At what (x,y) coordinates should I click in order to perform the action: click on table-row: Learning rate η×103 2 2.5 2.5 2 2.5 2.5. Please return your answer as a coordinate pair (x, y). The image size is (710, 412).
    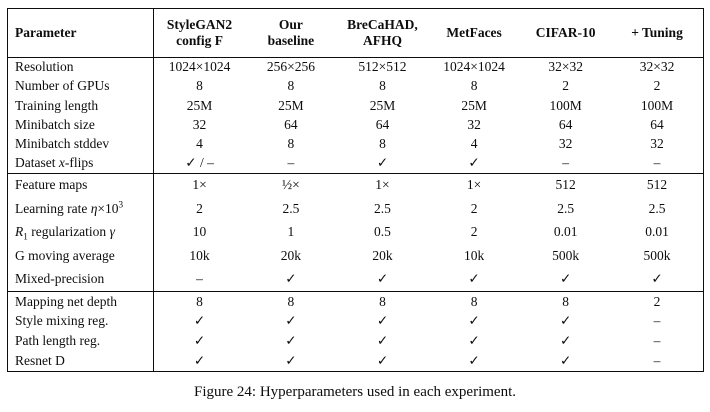
    Looking at the image, I should click on (355, 208).